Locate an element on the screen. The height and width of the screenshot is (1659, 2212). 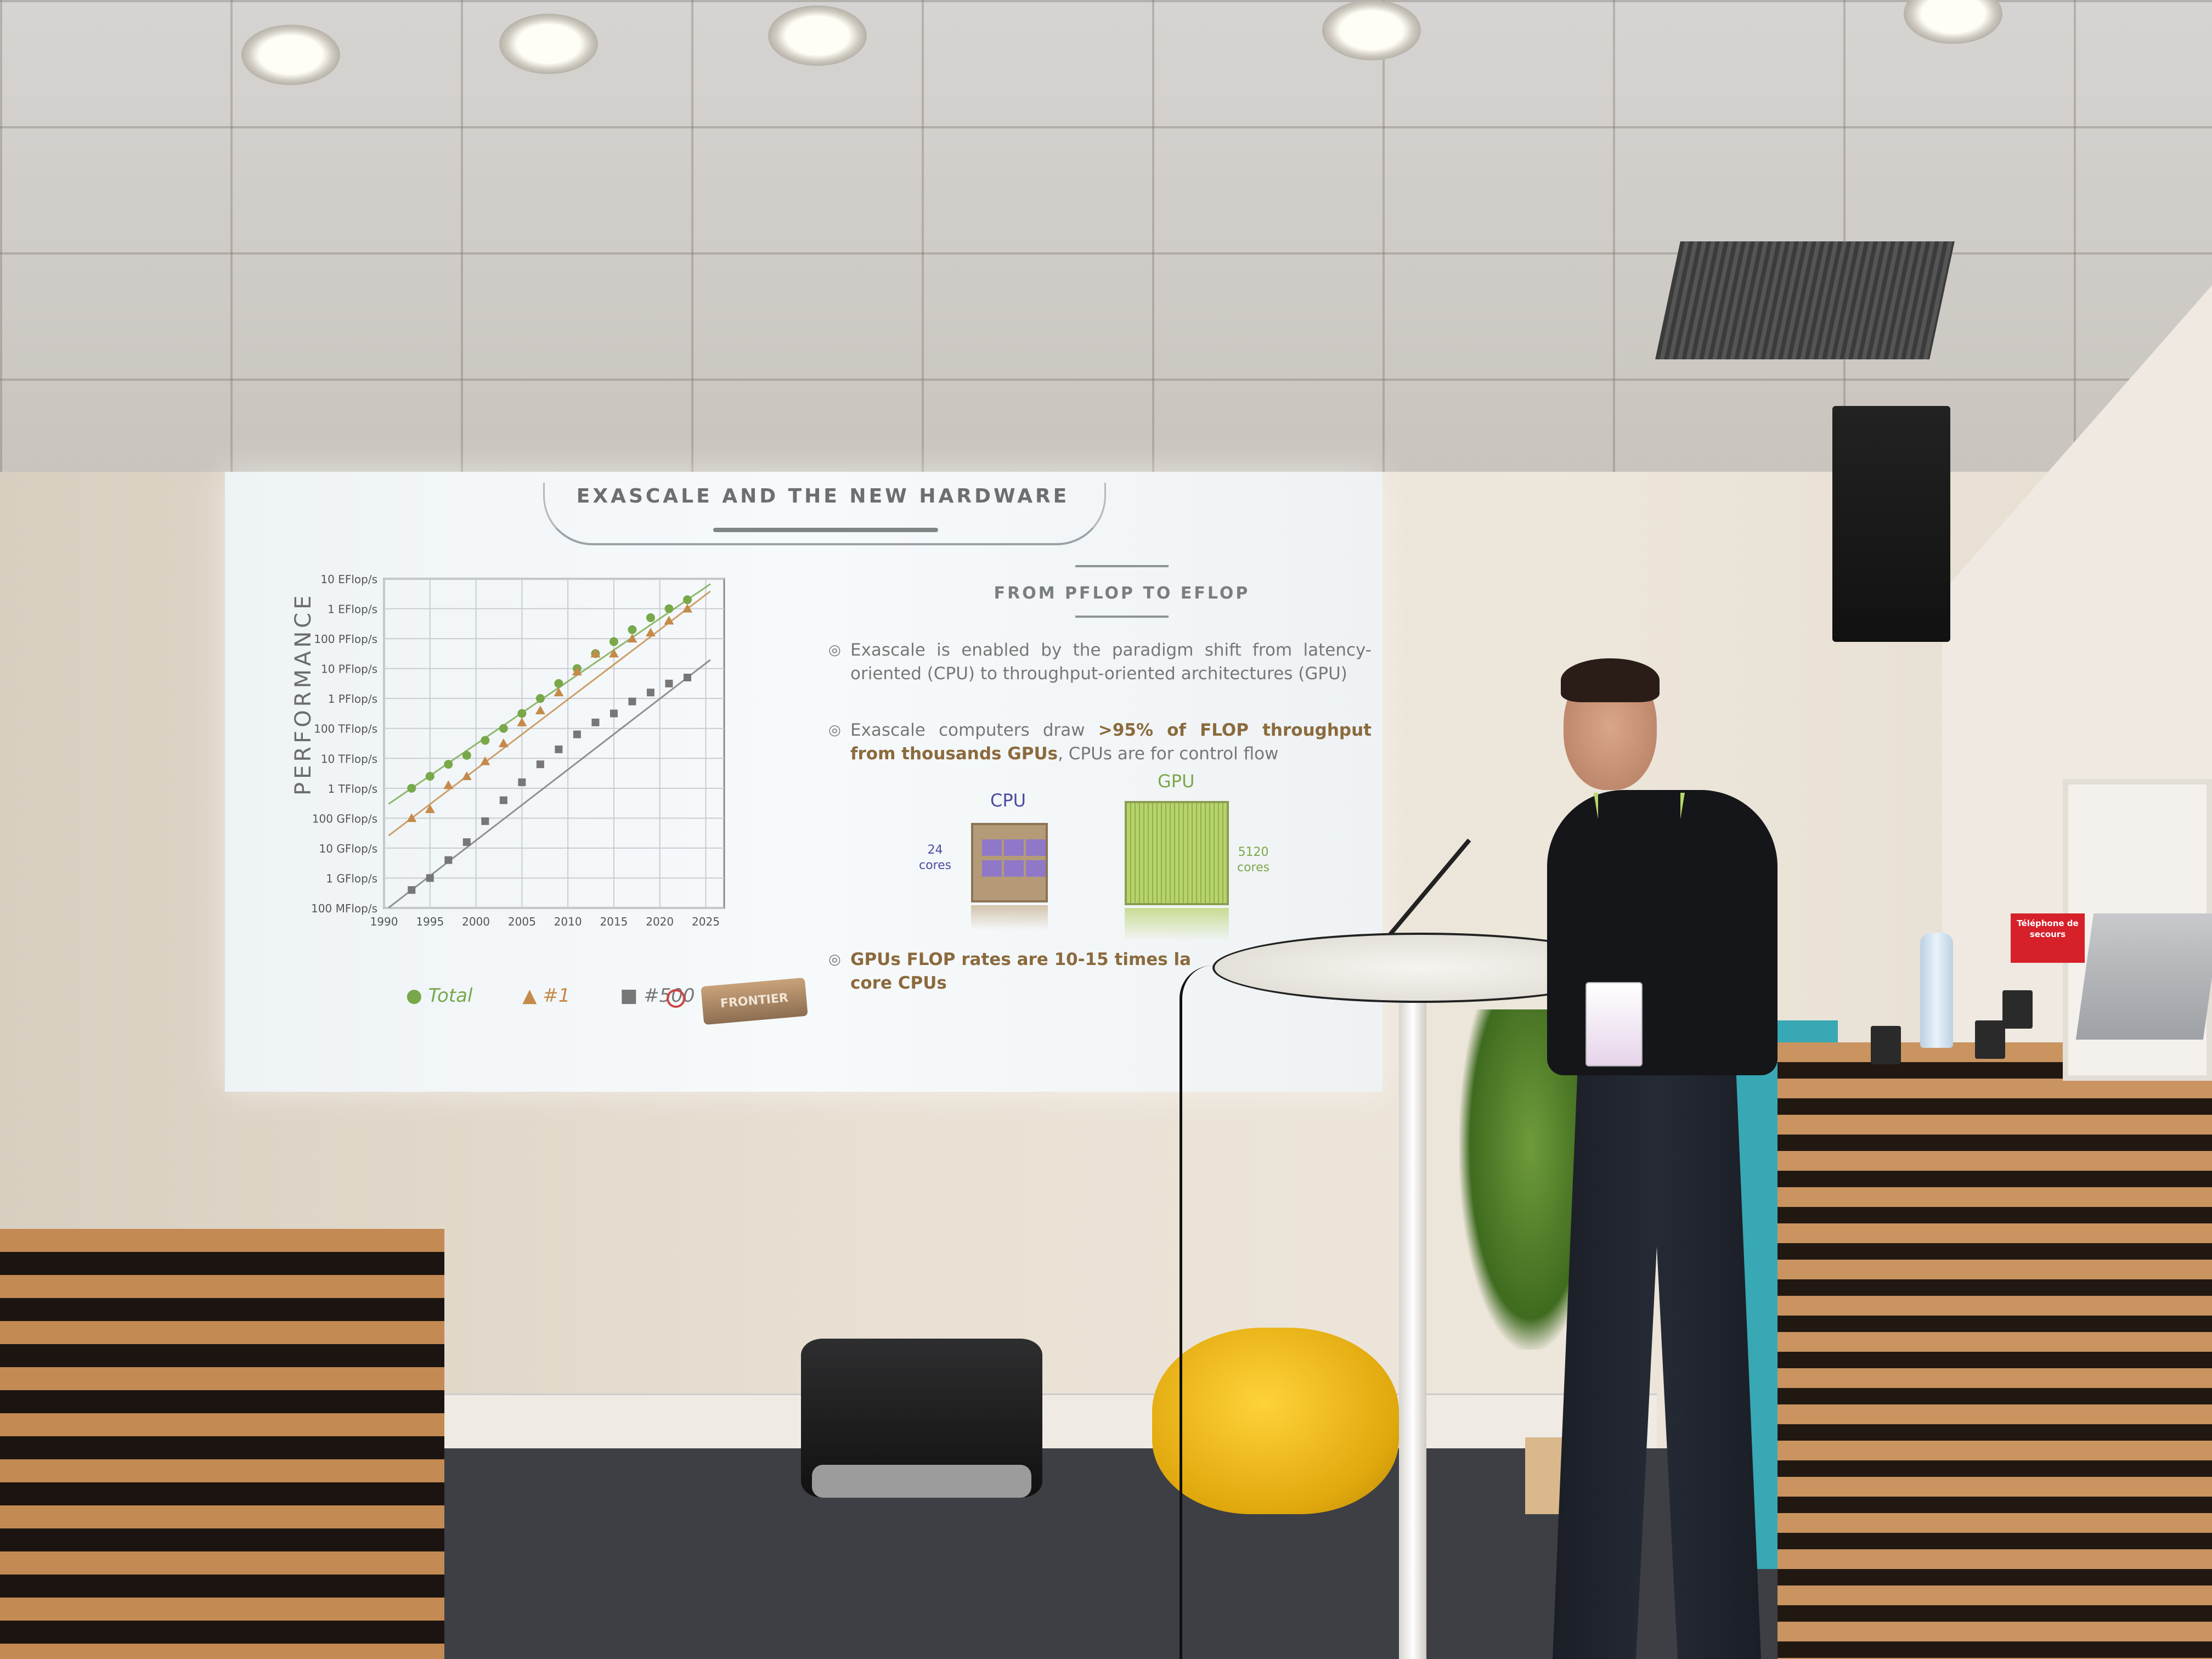
x-tick-label: 2000 is located at coordinates (476, 921).